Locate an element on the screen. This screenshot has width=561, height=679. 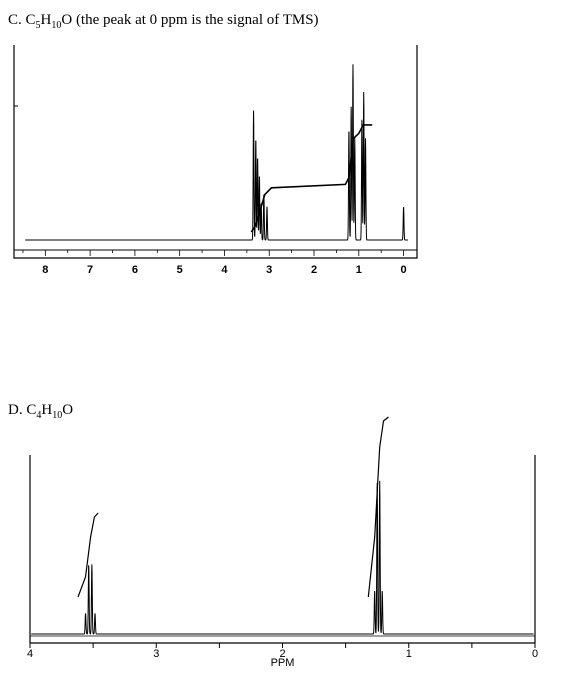
chart-d-title: D. C4H10O is located at coordinates (41, 411).